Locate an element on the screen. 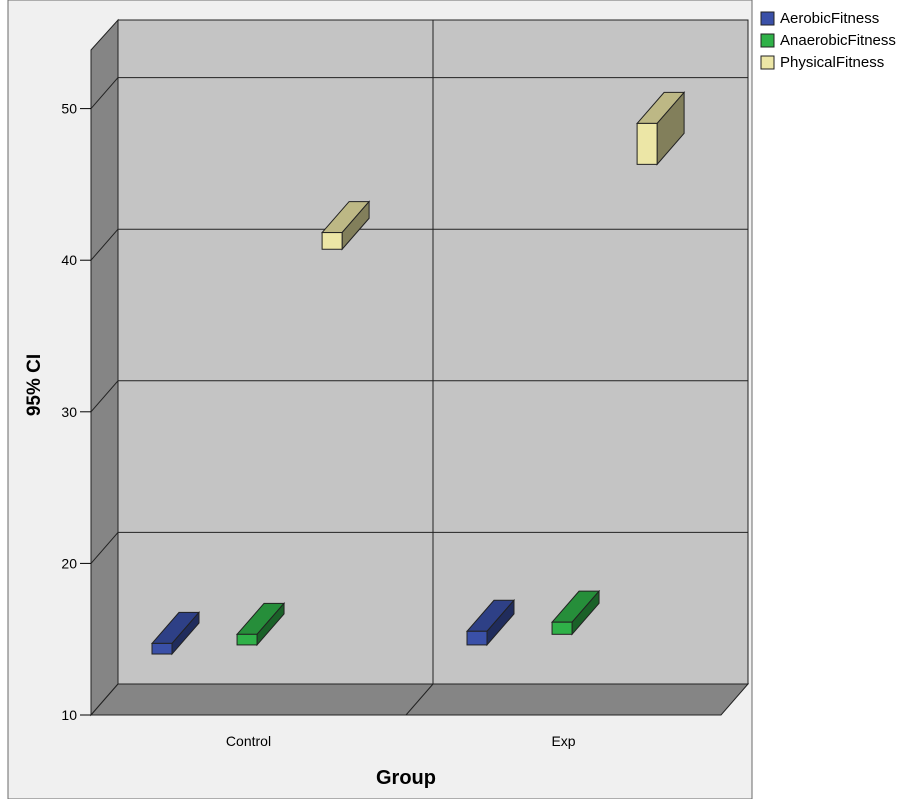 The width and height of the screenshot is (920, 804). legend-label: PhysicalFitness is located at coordinates (832, 62).